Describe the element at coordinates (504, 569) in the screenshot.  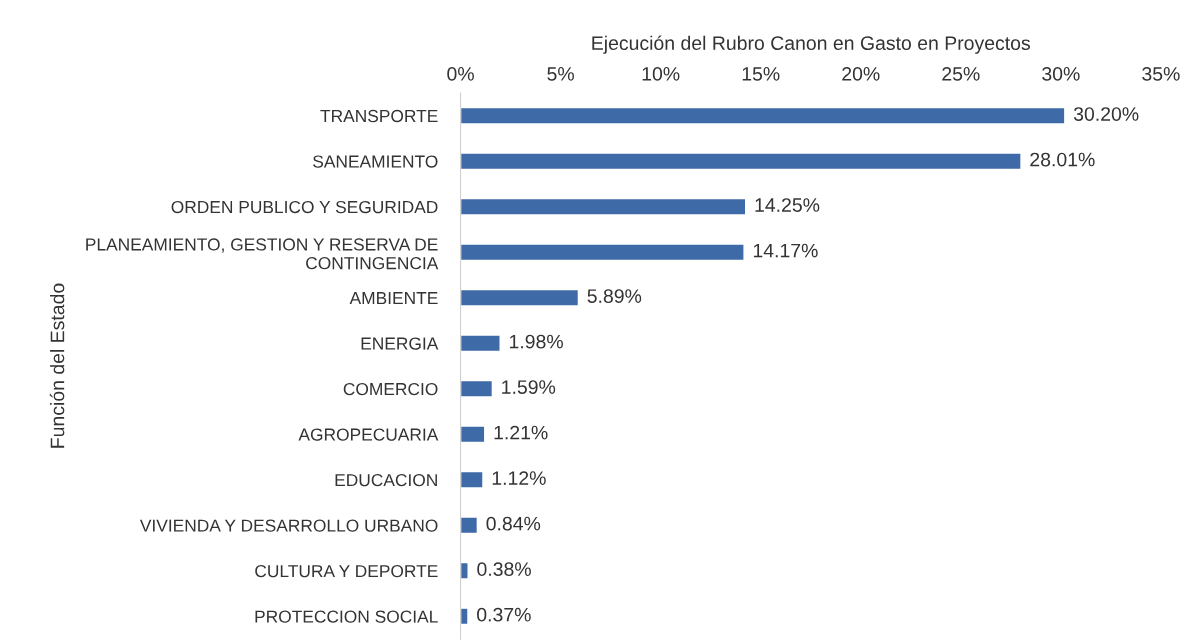
I see `data-label: 0.38%` at that location.